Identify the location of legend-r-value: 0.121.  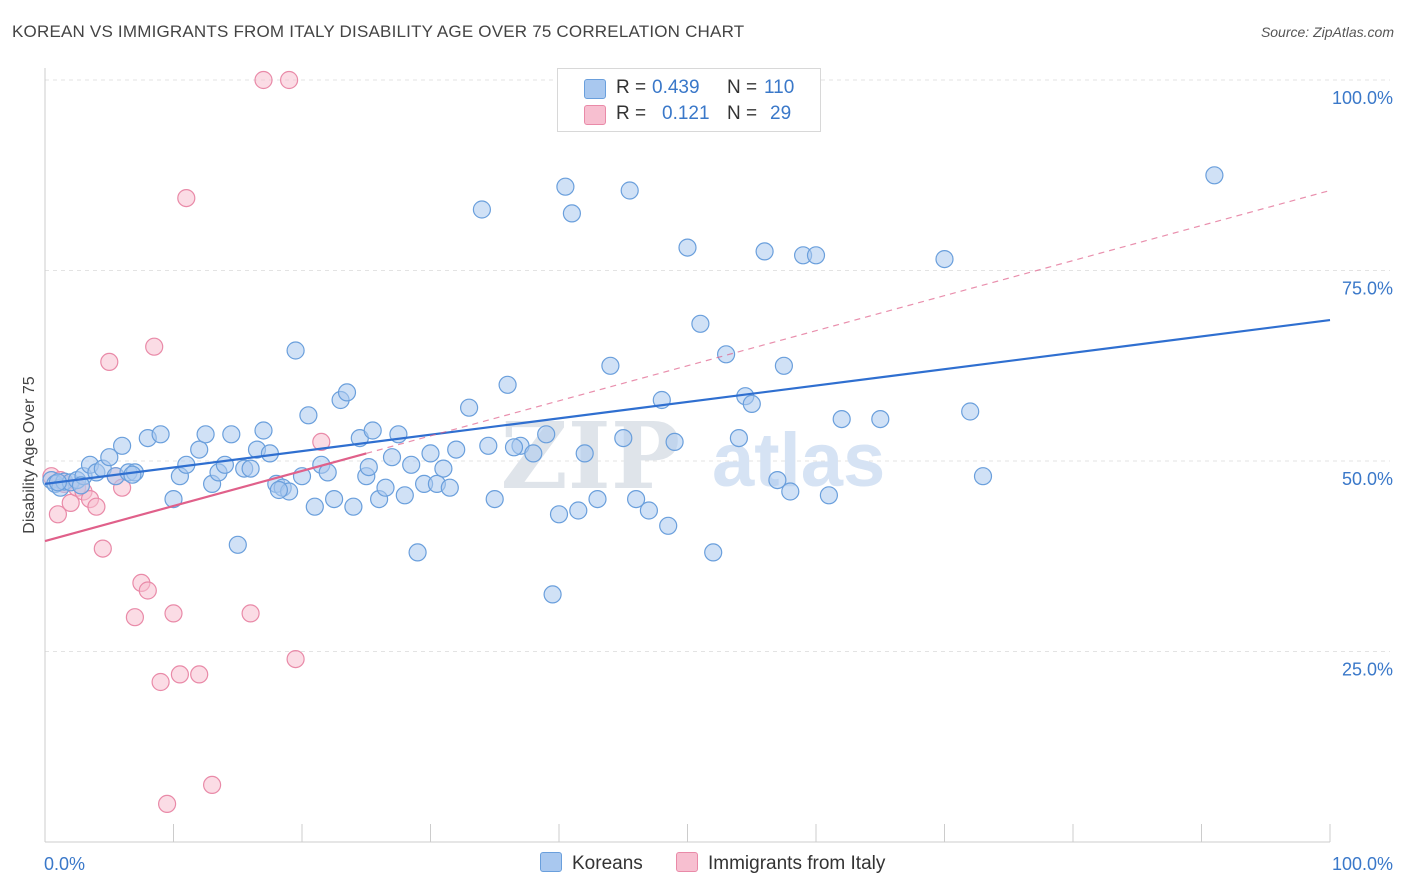
(686, 113).